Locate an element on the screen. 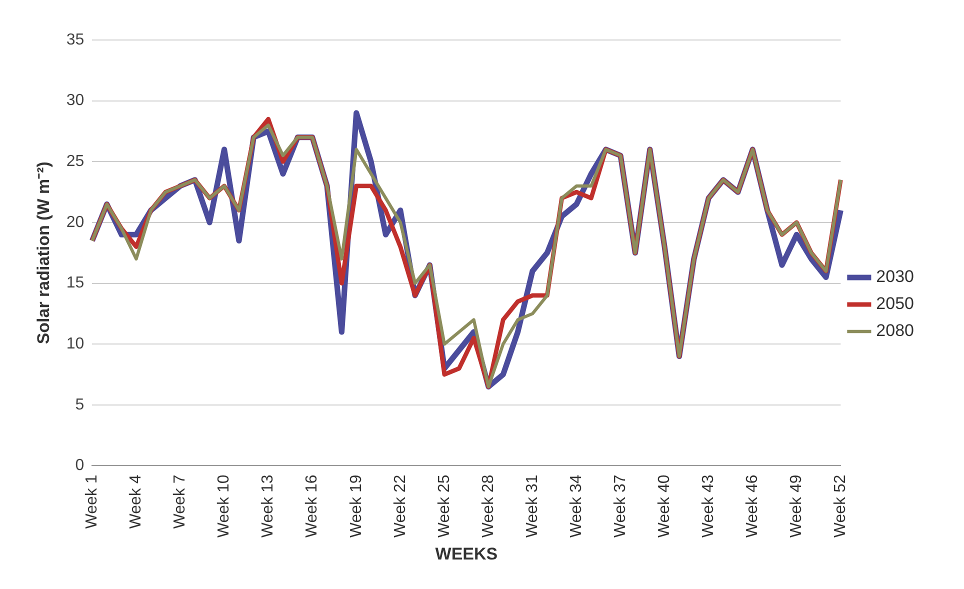 Image resolution: width=964 pixels, height=589 pixels. x-axis-title: WEEKS is located at coordinates (466, 554).